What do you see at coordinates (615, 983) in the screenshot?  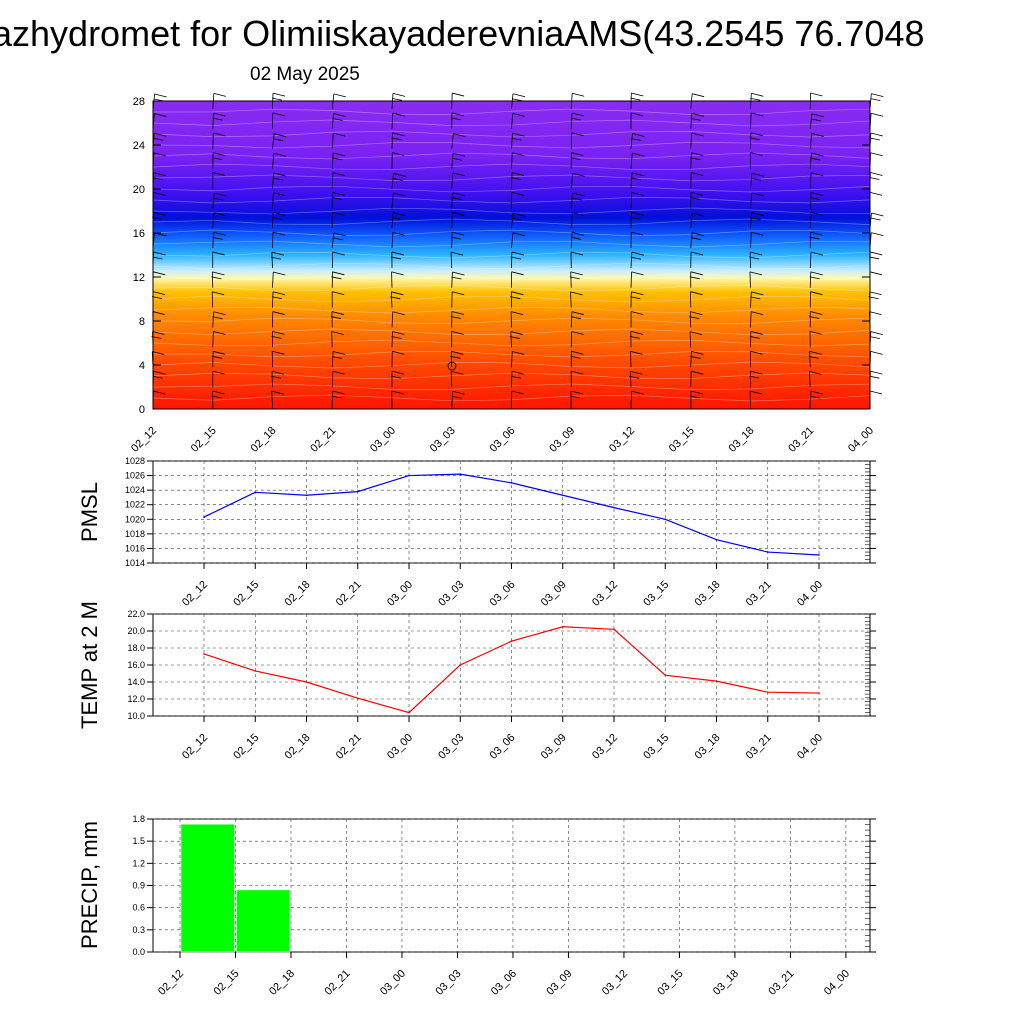 I see `precip-x-tick-label: 03_12` at bounding box center [615, 983].